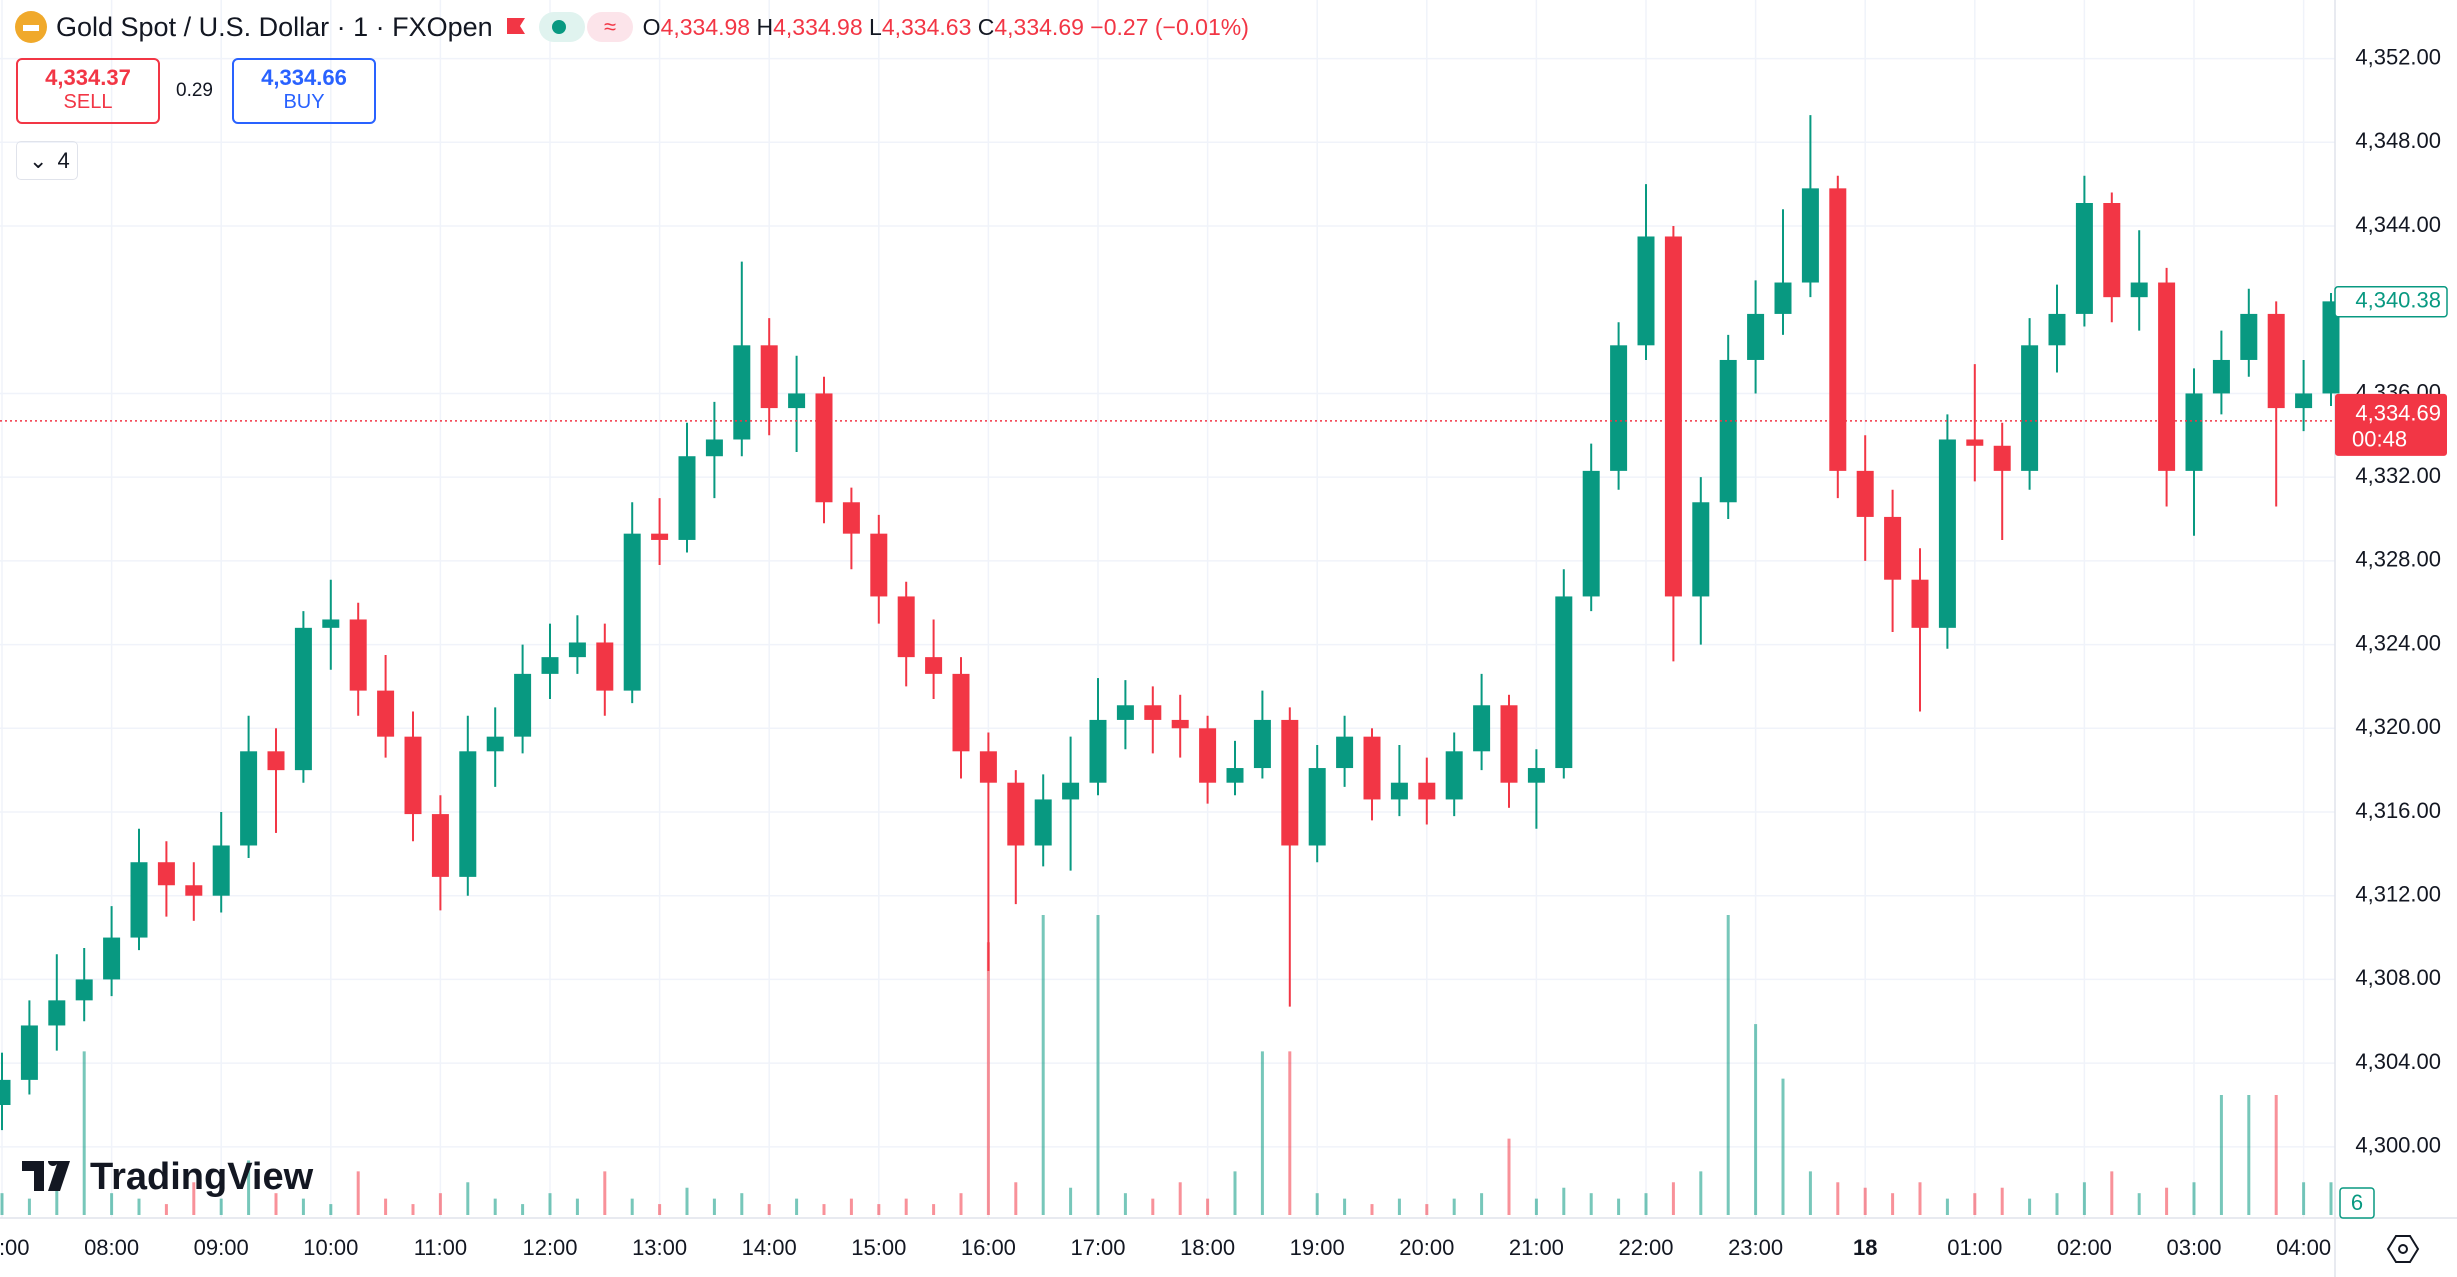 The width and height of the screenshot is (2457, 1277). I want to click on x-tick-label: 15:00, so click(878, 1247).